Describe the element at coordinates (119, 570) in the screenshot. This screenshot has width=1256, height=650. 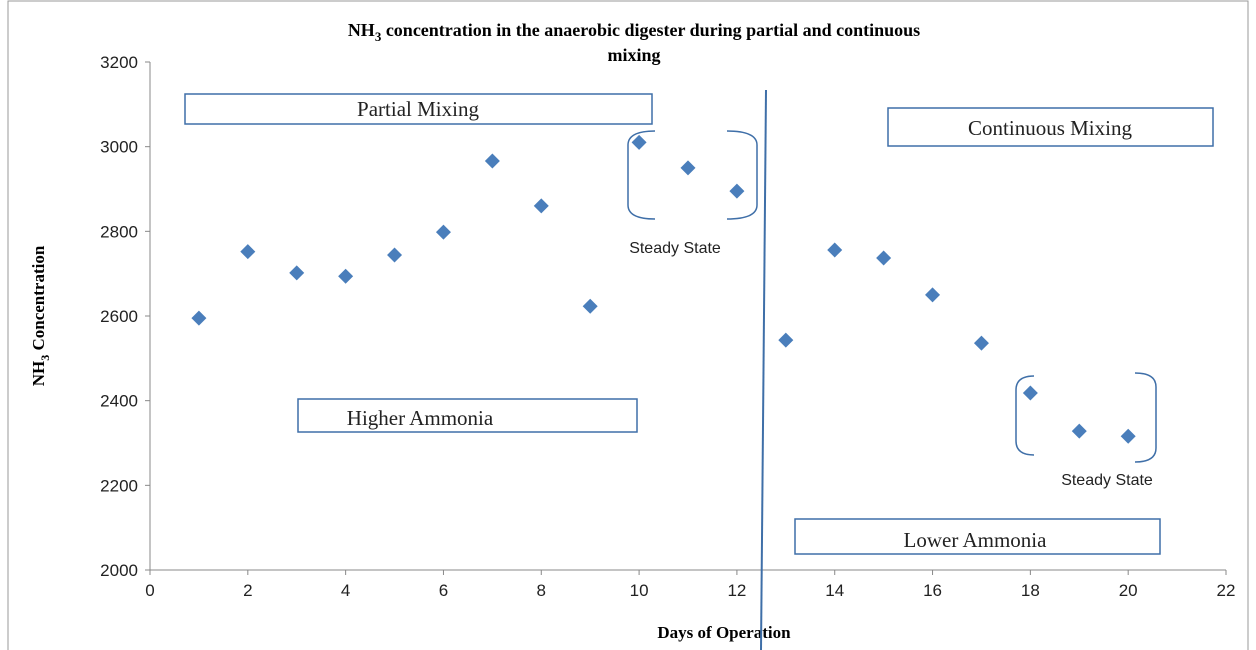
I see `y-tick-label: 2000` at that location.